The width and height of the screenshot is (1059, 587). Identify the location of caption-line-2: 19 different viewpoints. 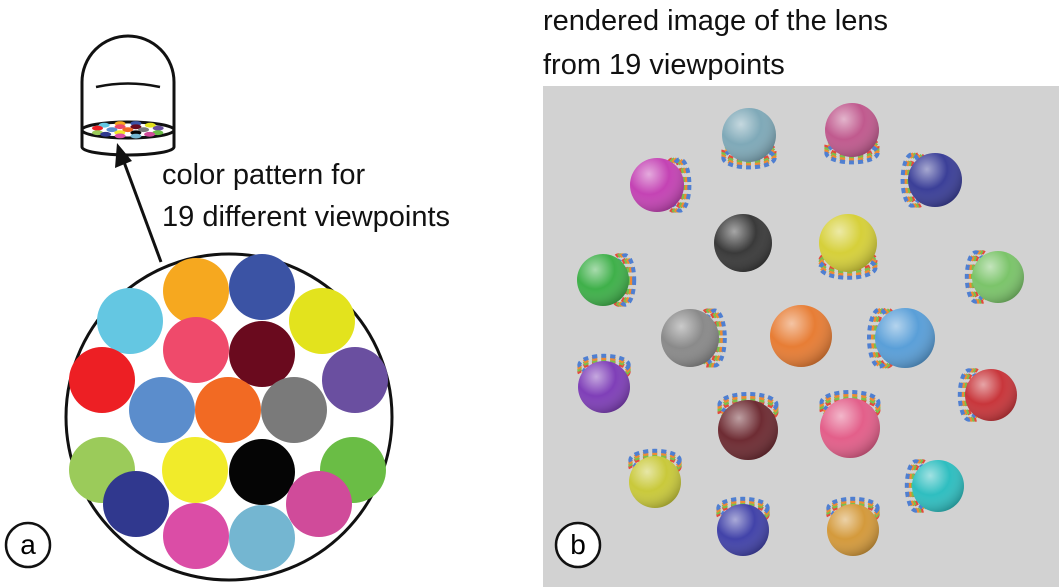
(306, 217).